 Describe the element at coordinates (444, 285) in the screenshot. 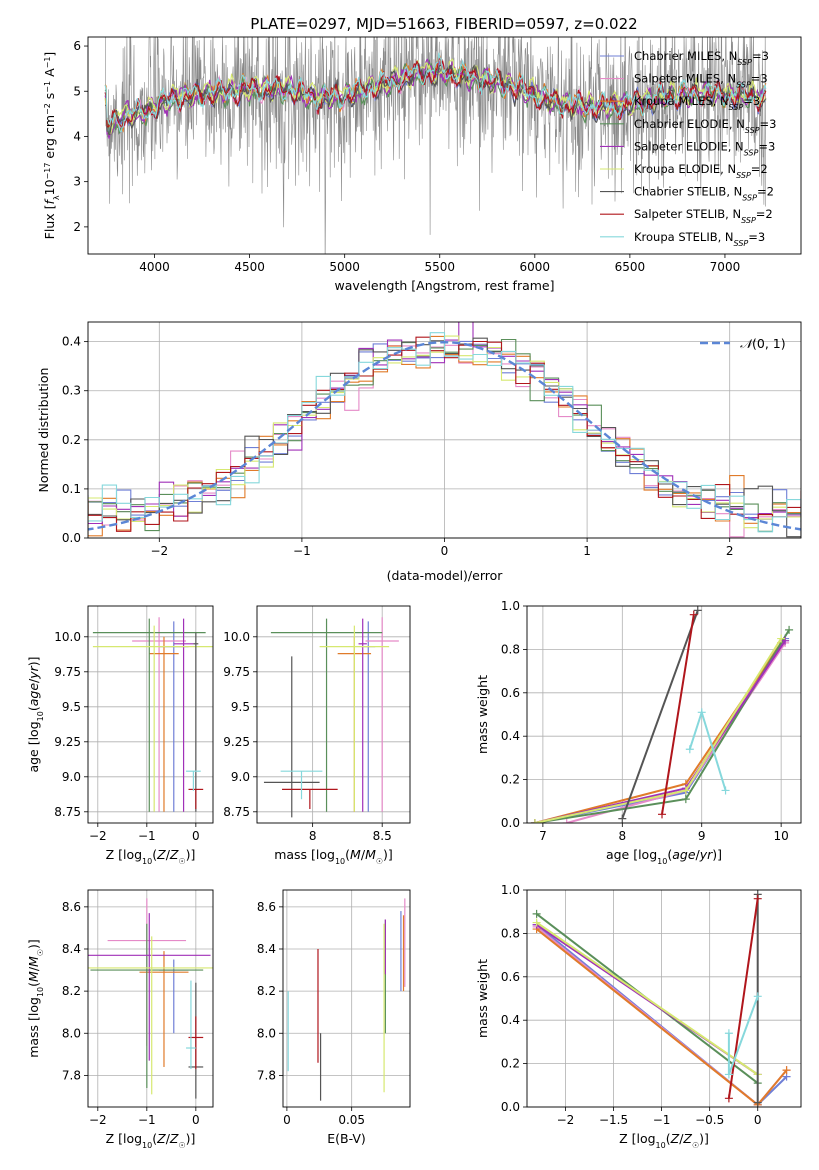

I see `x-axis-label: wavelength [Angstrom, rest frame]` at that location.